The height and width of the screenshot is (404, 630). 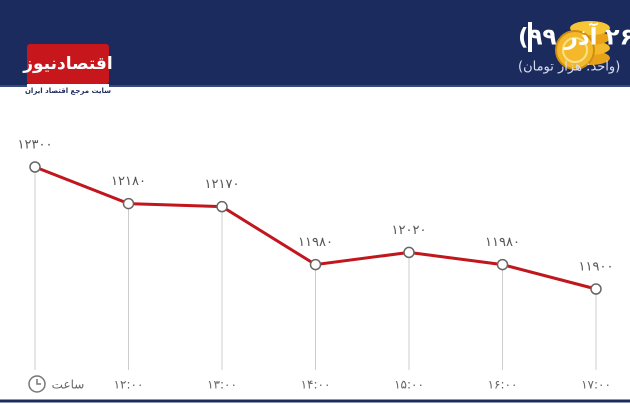 I want to click on logo-text: اقتصادنیوز, so click(x=67, y=64).